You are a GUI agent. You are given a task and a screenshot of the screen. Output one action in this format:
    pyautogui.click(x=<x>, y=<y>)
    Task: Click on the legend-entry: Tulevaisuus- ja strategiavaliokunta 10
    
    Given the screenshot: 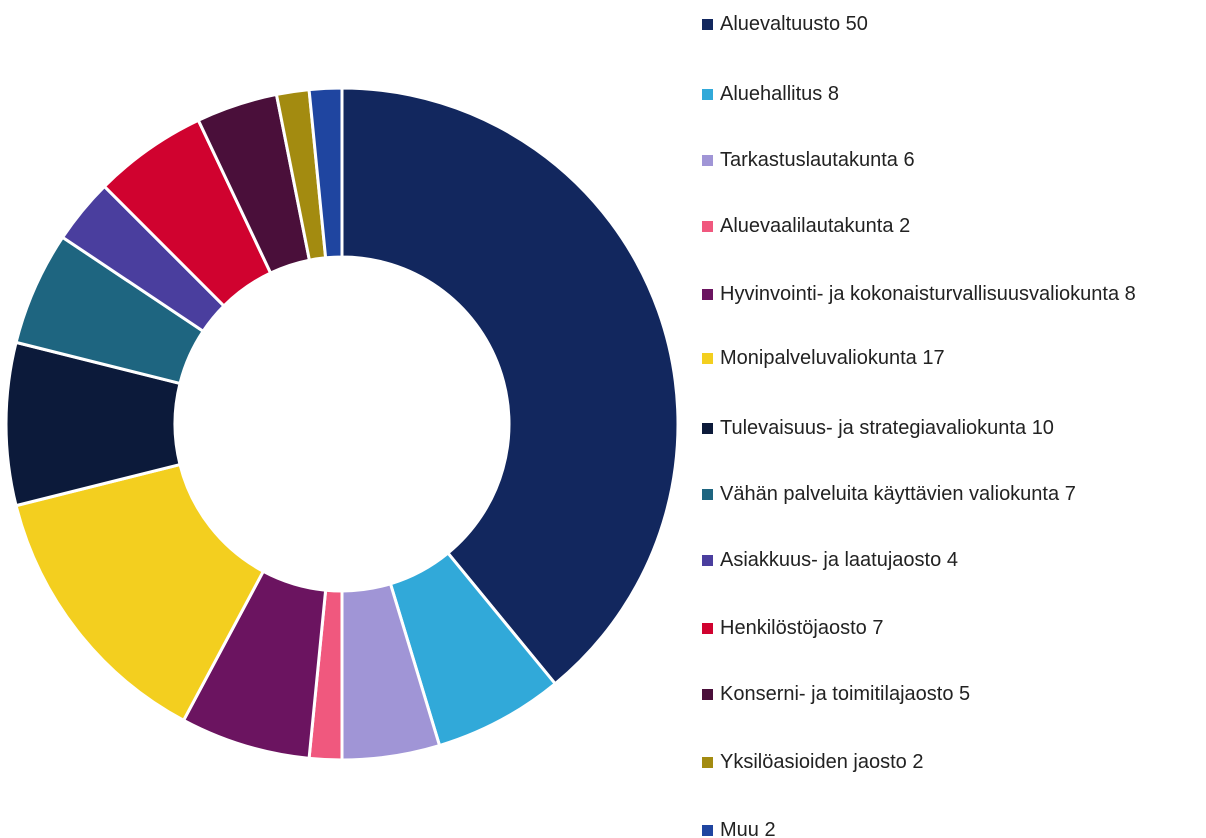 What is the action you would take?
    pyautogui.click(x=959, y=428)
    